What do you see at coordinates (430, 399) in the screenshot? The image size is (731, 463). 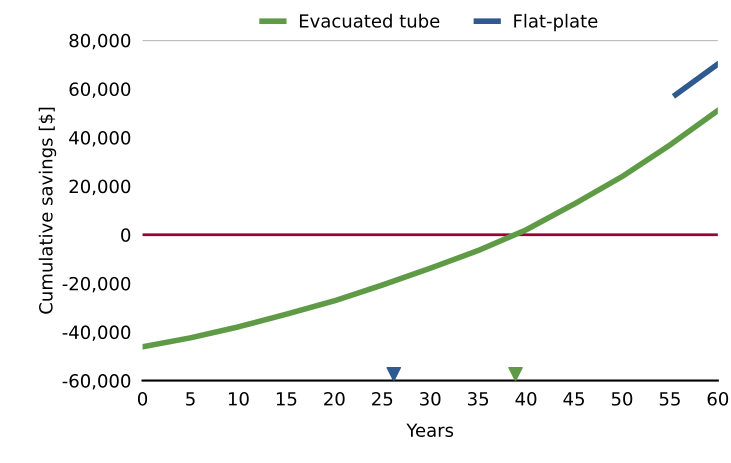 I see `x-tick-label: 30` at bounding box center [430, 399].